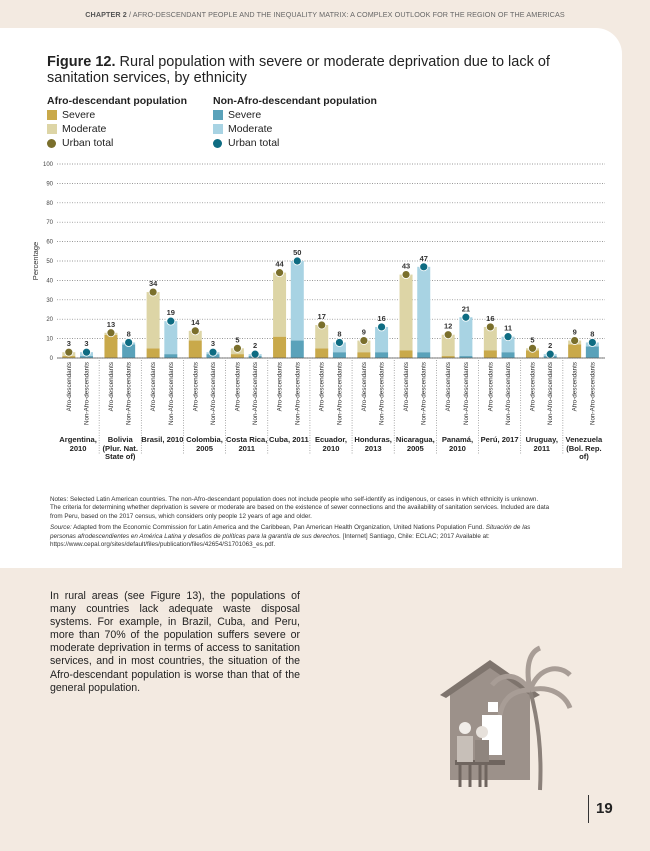 This screenshot has height=851, width=650. I want to click on y-tick-label: 50, so click(49, 262).